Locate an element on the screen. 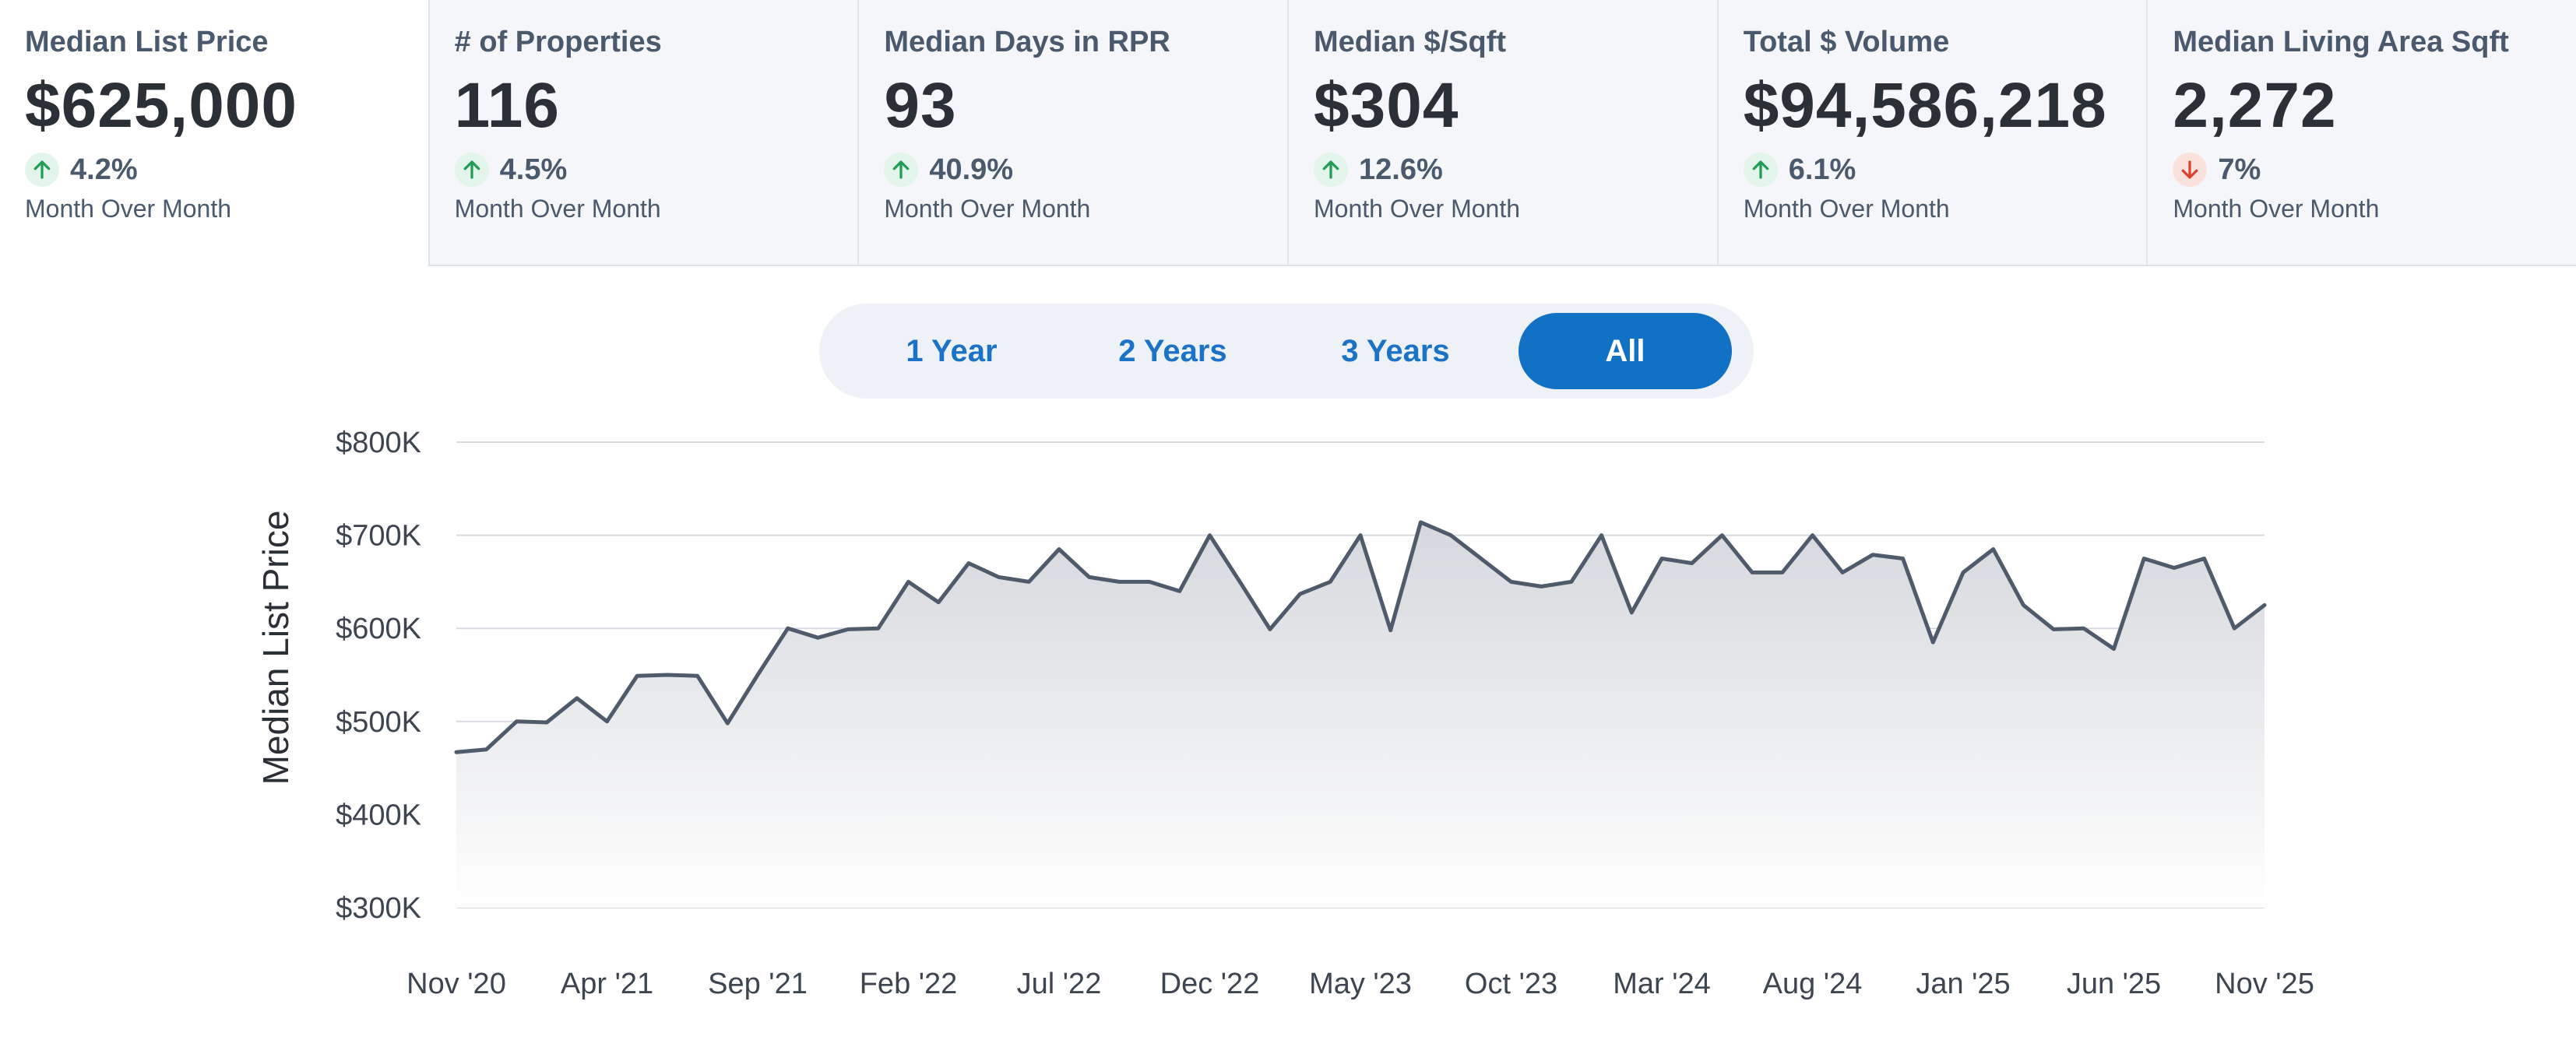 The width and height of the screenshot is (2576, 1047). metric-change-percent: 6.1% is located at coordinates (1822, 169).